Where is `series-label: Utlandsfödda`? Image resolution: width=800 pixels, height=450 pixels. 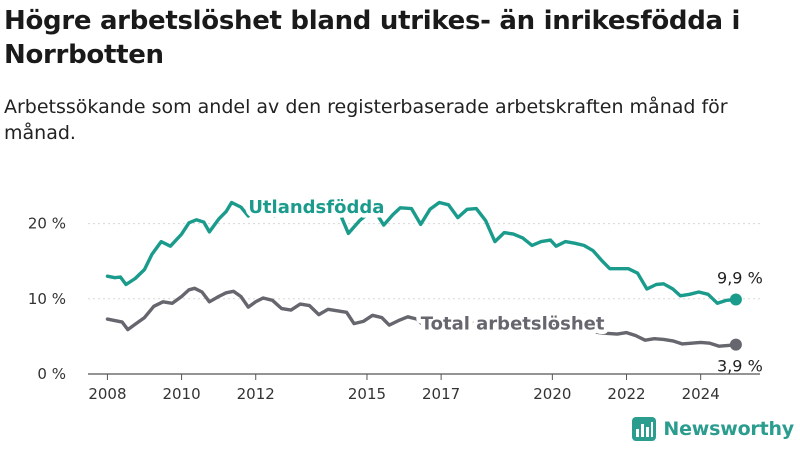
series-label: Utlandsfödda is located at coordinates (316, 207).